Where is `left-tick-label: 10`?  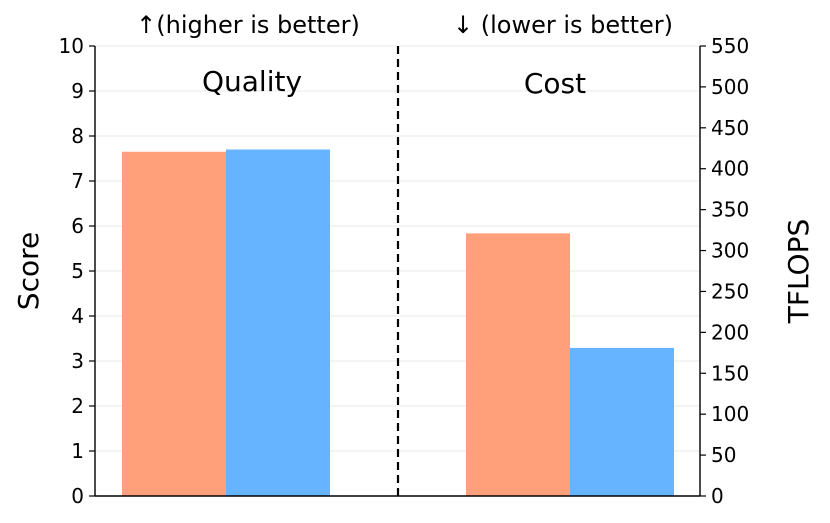 left-tick-label: 10 is located at coordinates (71, 46).